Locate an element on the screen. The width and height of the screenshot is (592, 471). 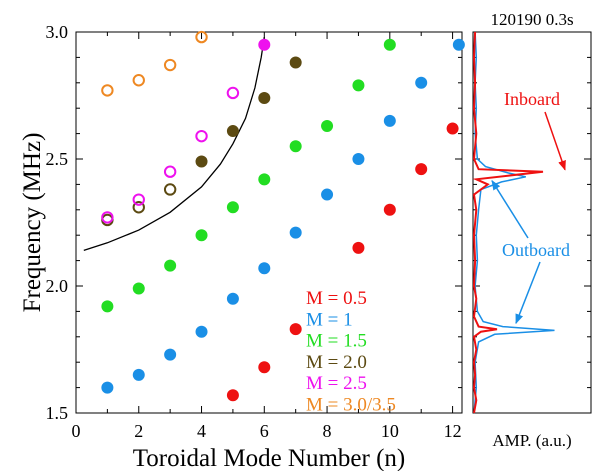
x-axis-label: Toroidal Mode Number (n) is located at coordinates (269, 458).